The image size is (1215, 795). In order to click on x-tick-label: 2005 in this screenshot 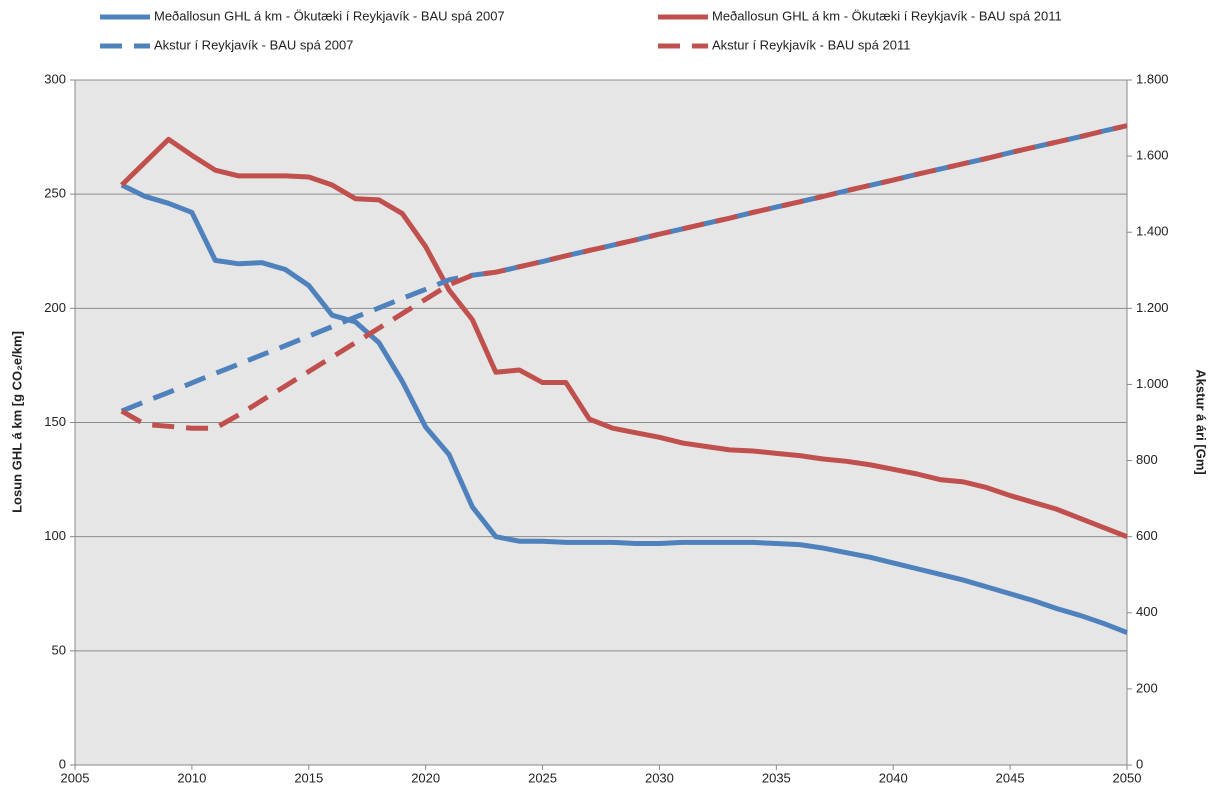, I will do `click(75, 777)`.